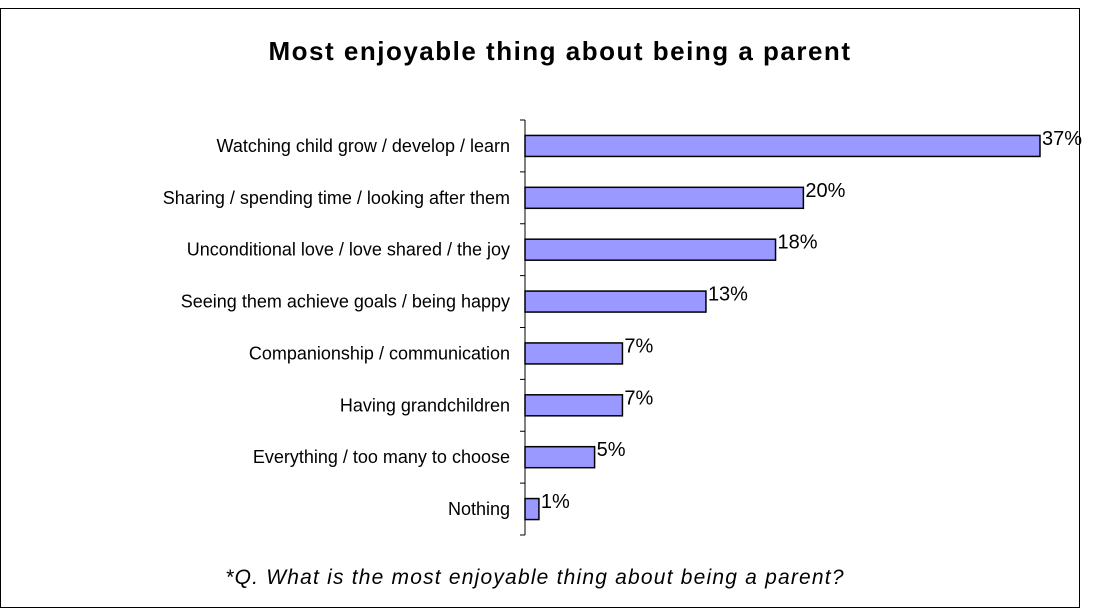 The image size is (1094, 608). I want to click on data-label: 37%, so click(1062, 139).